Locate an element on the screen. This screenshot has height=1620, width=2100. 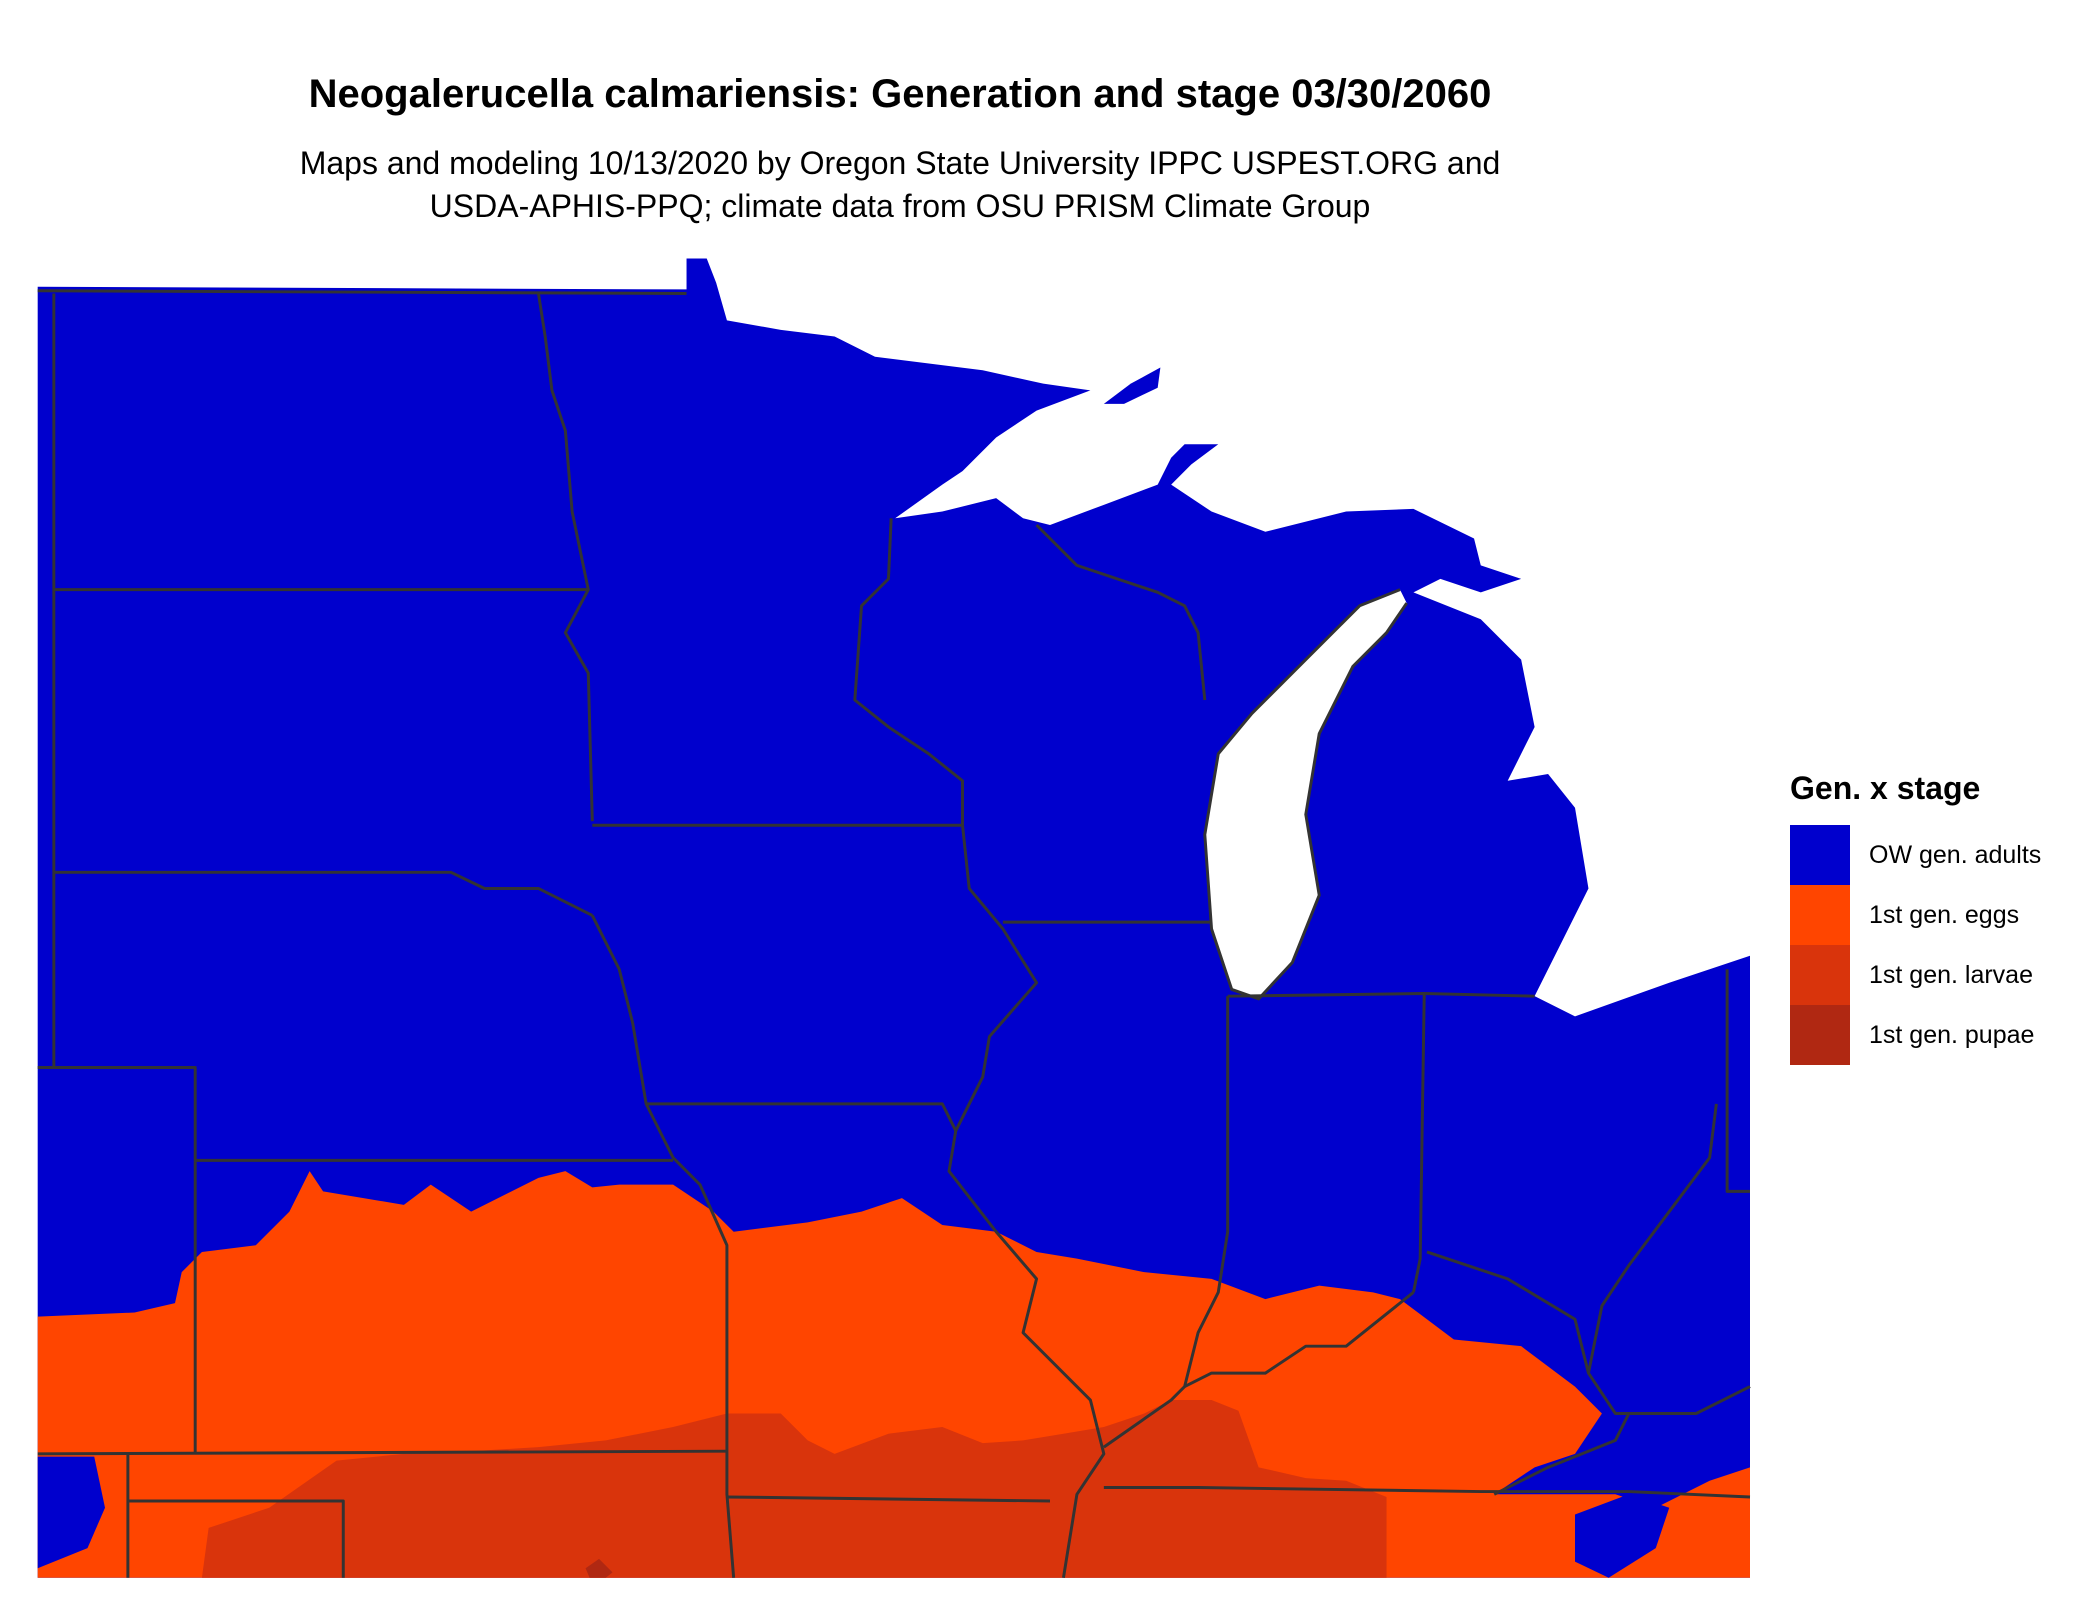
legend-label: 1st gen. eggs is located at coordinates (1944, 914).